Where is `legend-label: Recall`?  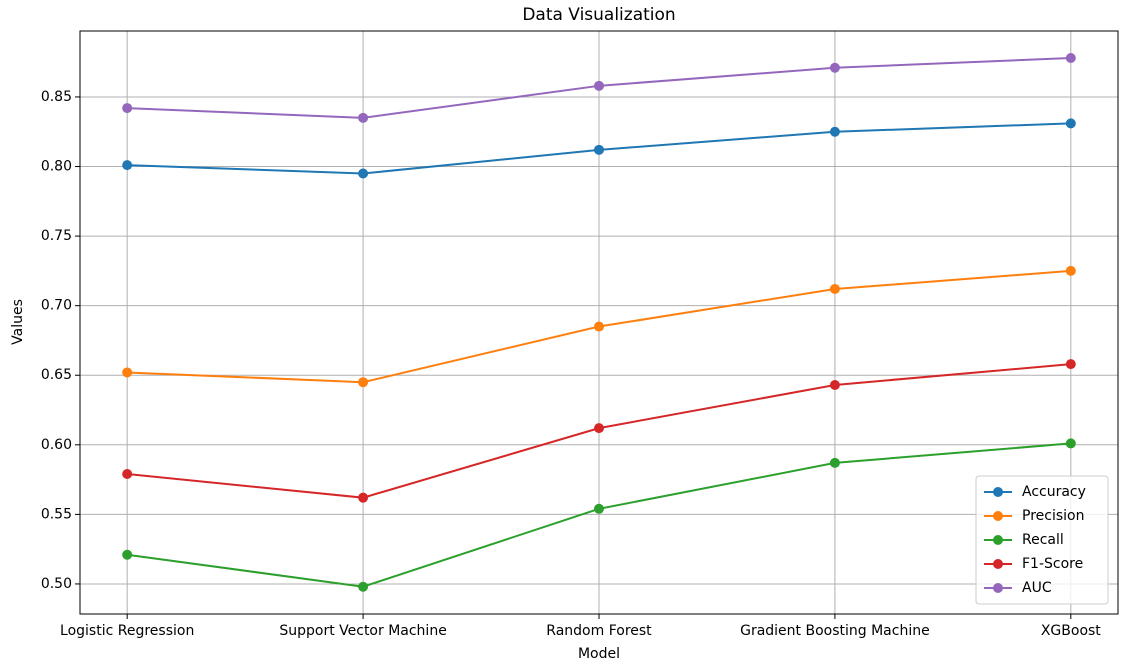
legend-label: Recall is located at coordinates (1043, 540).